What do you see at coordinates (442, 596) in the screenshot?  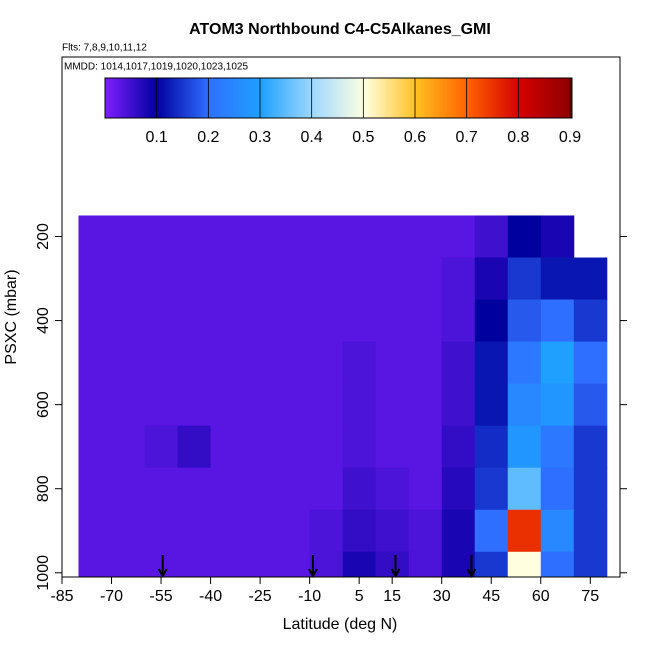 I see `x-tick-label: 30` at bounding box center [442, 596].